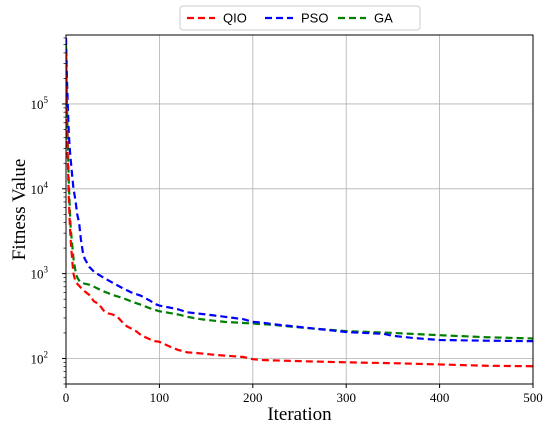 This screenshot has height=428, width=546. I want to click on legend-box, so click(300, 18).